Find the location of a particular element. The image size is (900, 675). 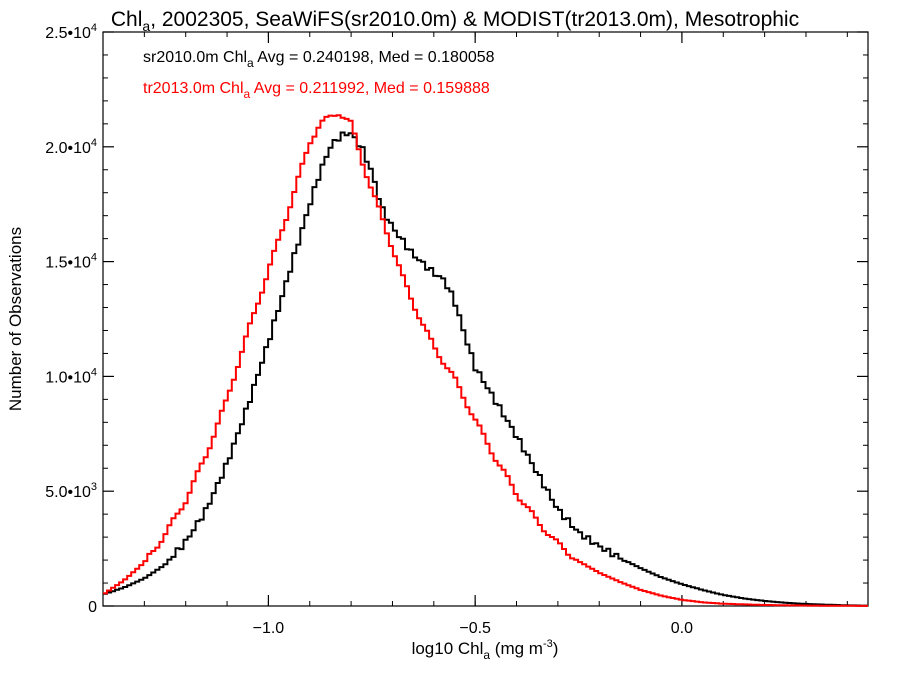

y-tick-label: 1.0•104 is located at coordinates (71, 376).